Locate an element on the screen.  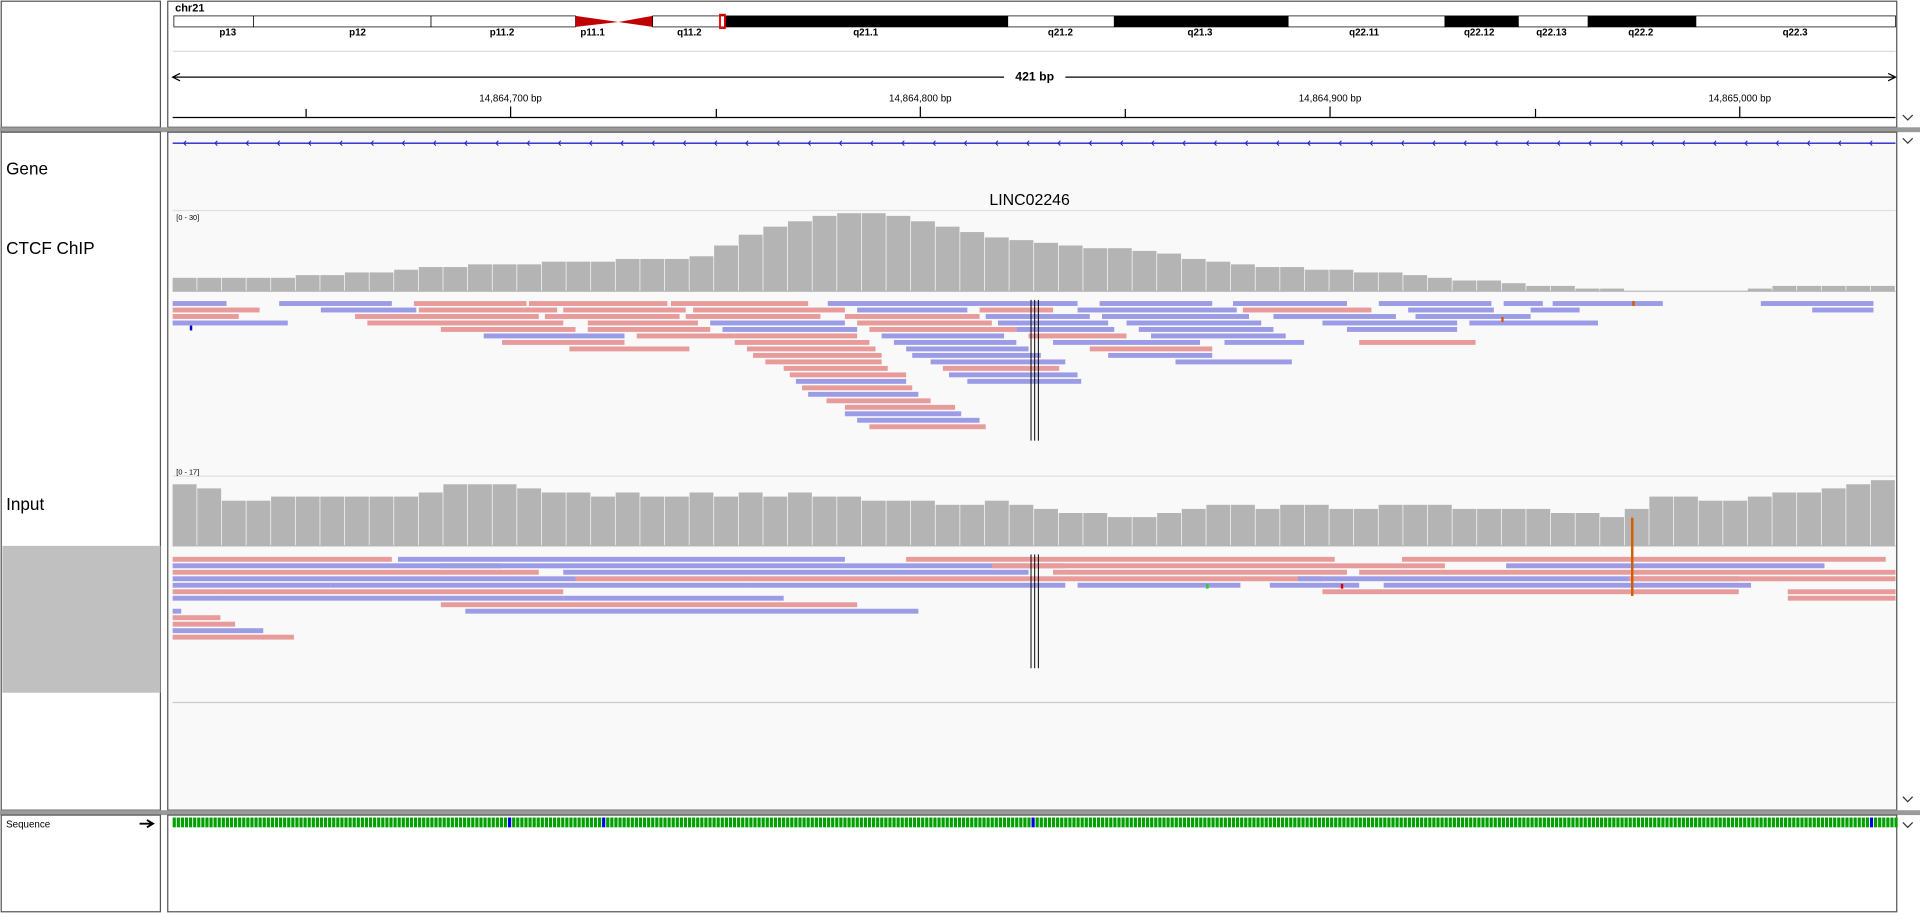
track-name: CTCF ChIP is located at coordinates (50, 248).